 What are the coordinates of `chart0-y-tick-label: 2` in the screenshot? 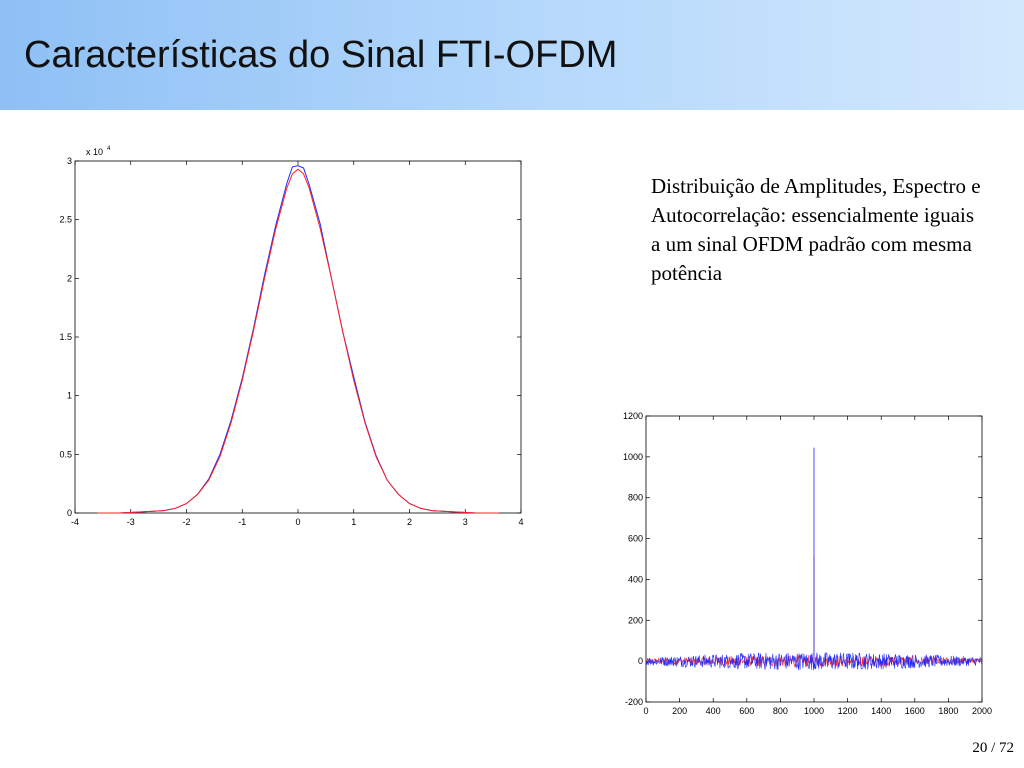 It's located at (69, 278).